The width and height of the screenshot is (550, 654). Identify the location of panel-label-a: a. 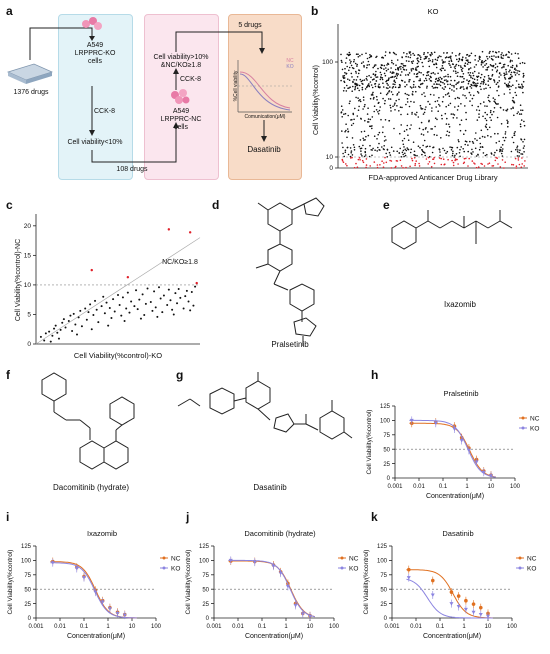
(9, 11).